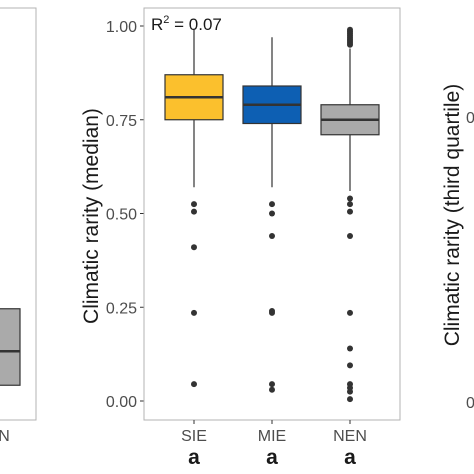 The image size is (474, 474). Describe the element at coordinates (91, 216) in the screenshot. I see `y-axis-title: Climatic rarity (median)` at that location.